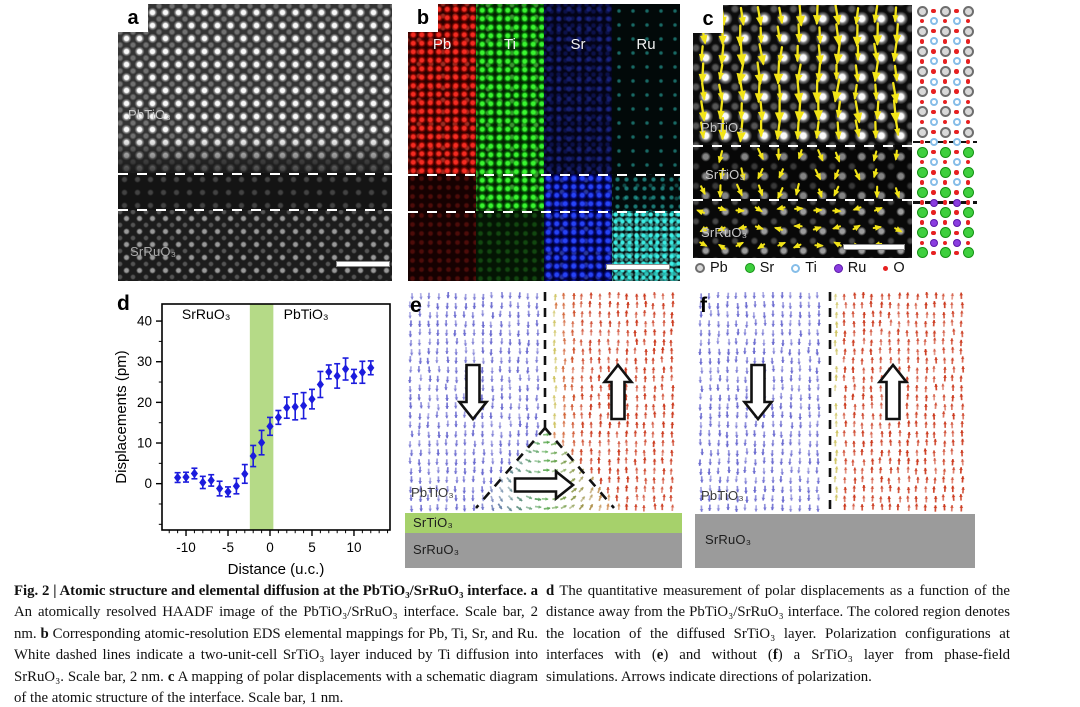  What do you see at coordinates (956, 182) in the screenshot?
I see `atom-ti` at bounding box center [956, 182].